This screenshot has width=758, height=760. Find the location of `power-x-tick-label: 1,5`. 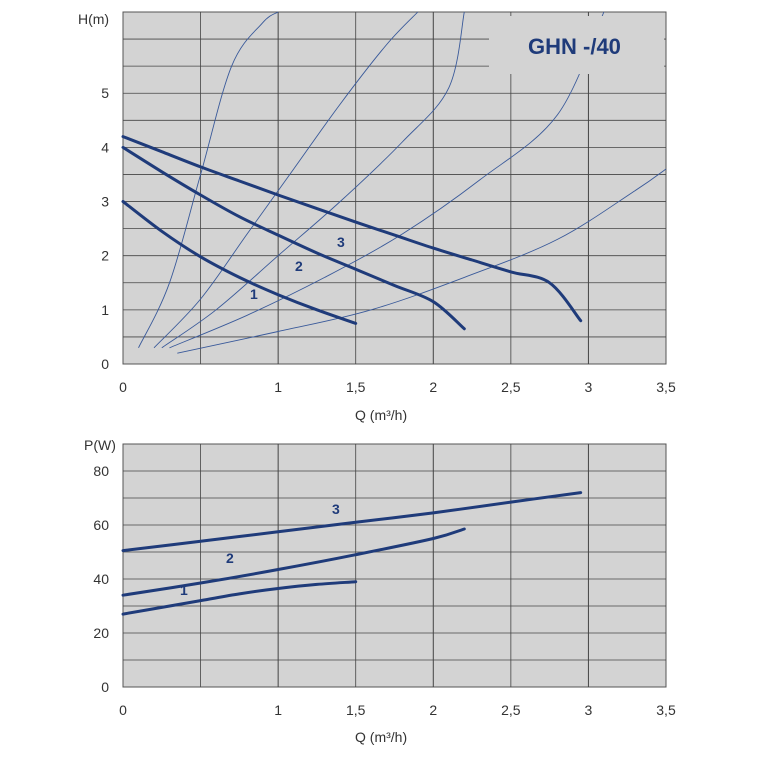

power-x-tick-label: 1,5 is located at coordinates (356, 710).